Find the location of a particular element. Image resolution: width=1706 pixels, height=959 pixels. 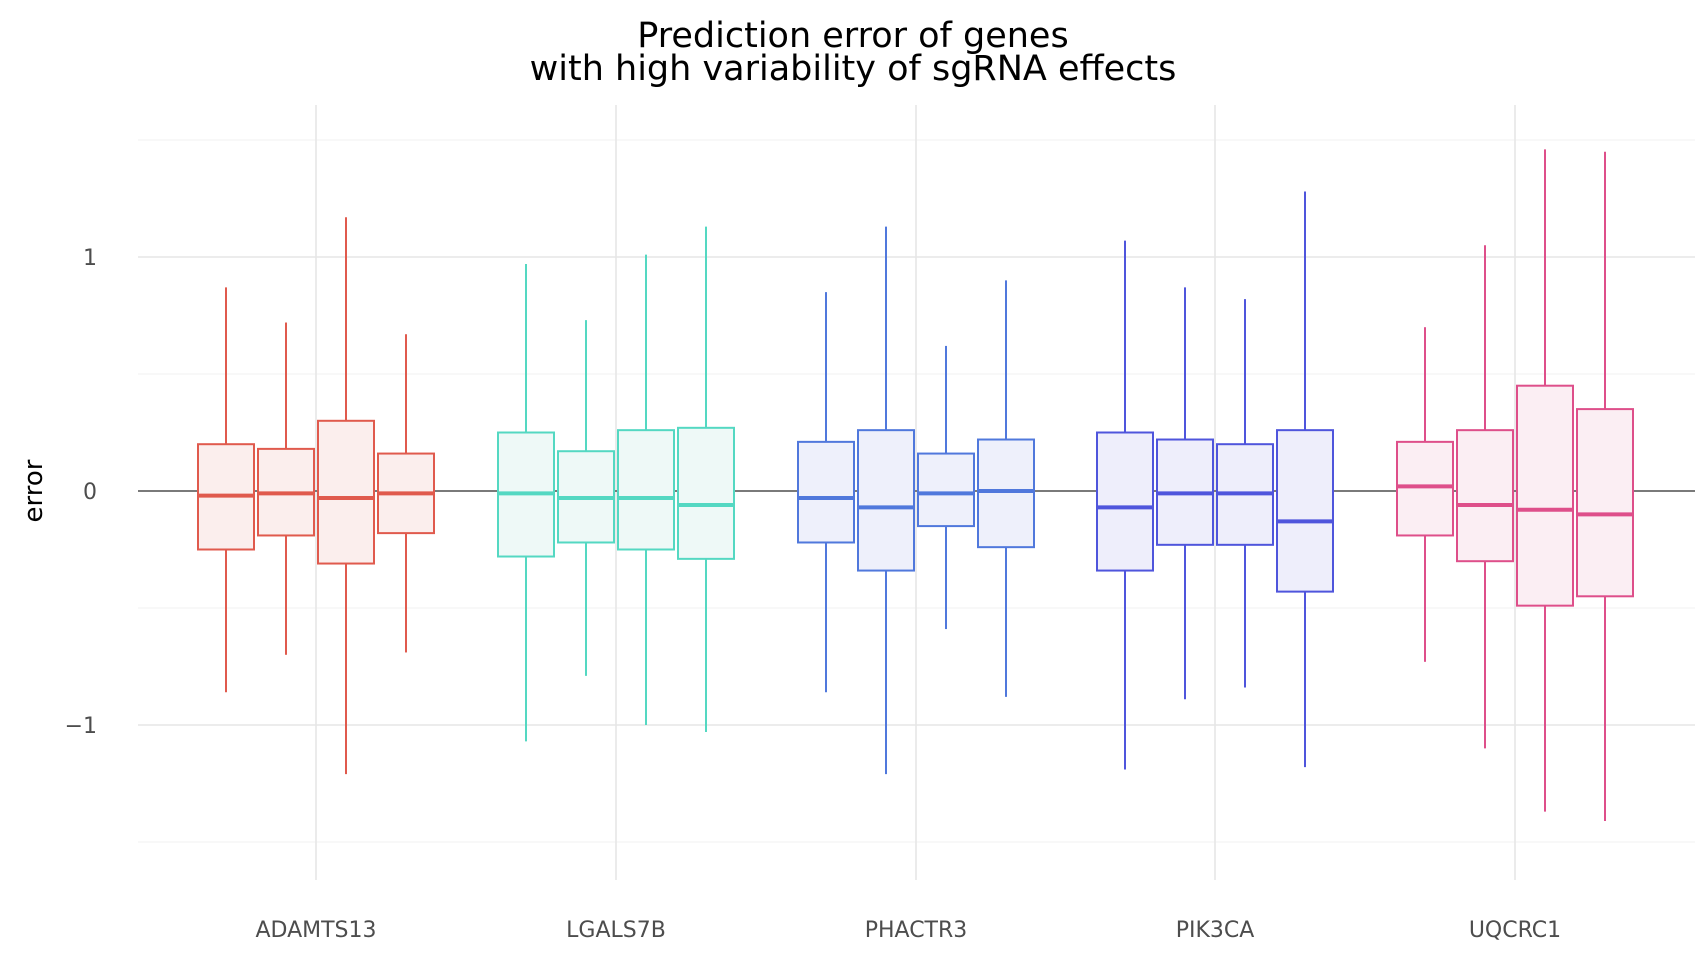

box-group-phactr3 is located at coordinates (916, 500).